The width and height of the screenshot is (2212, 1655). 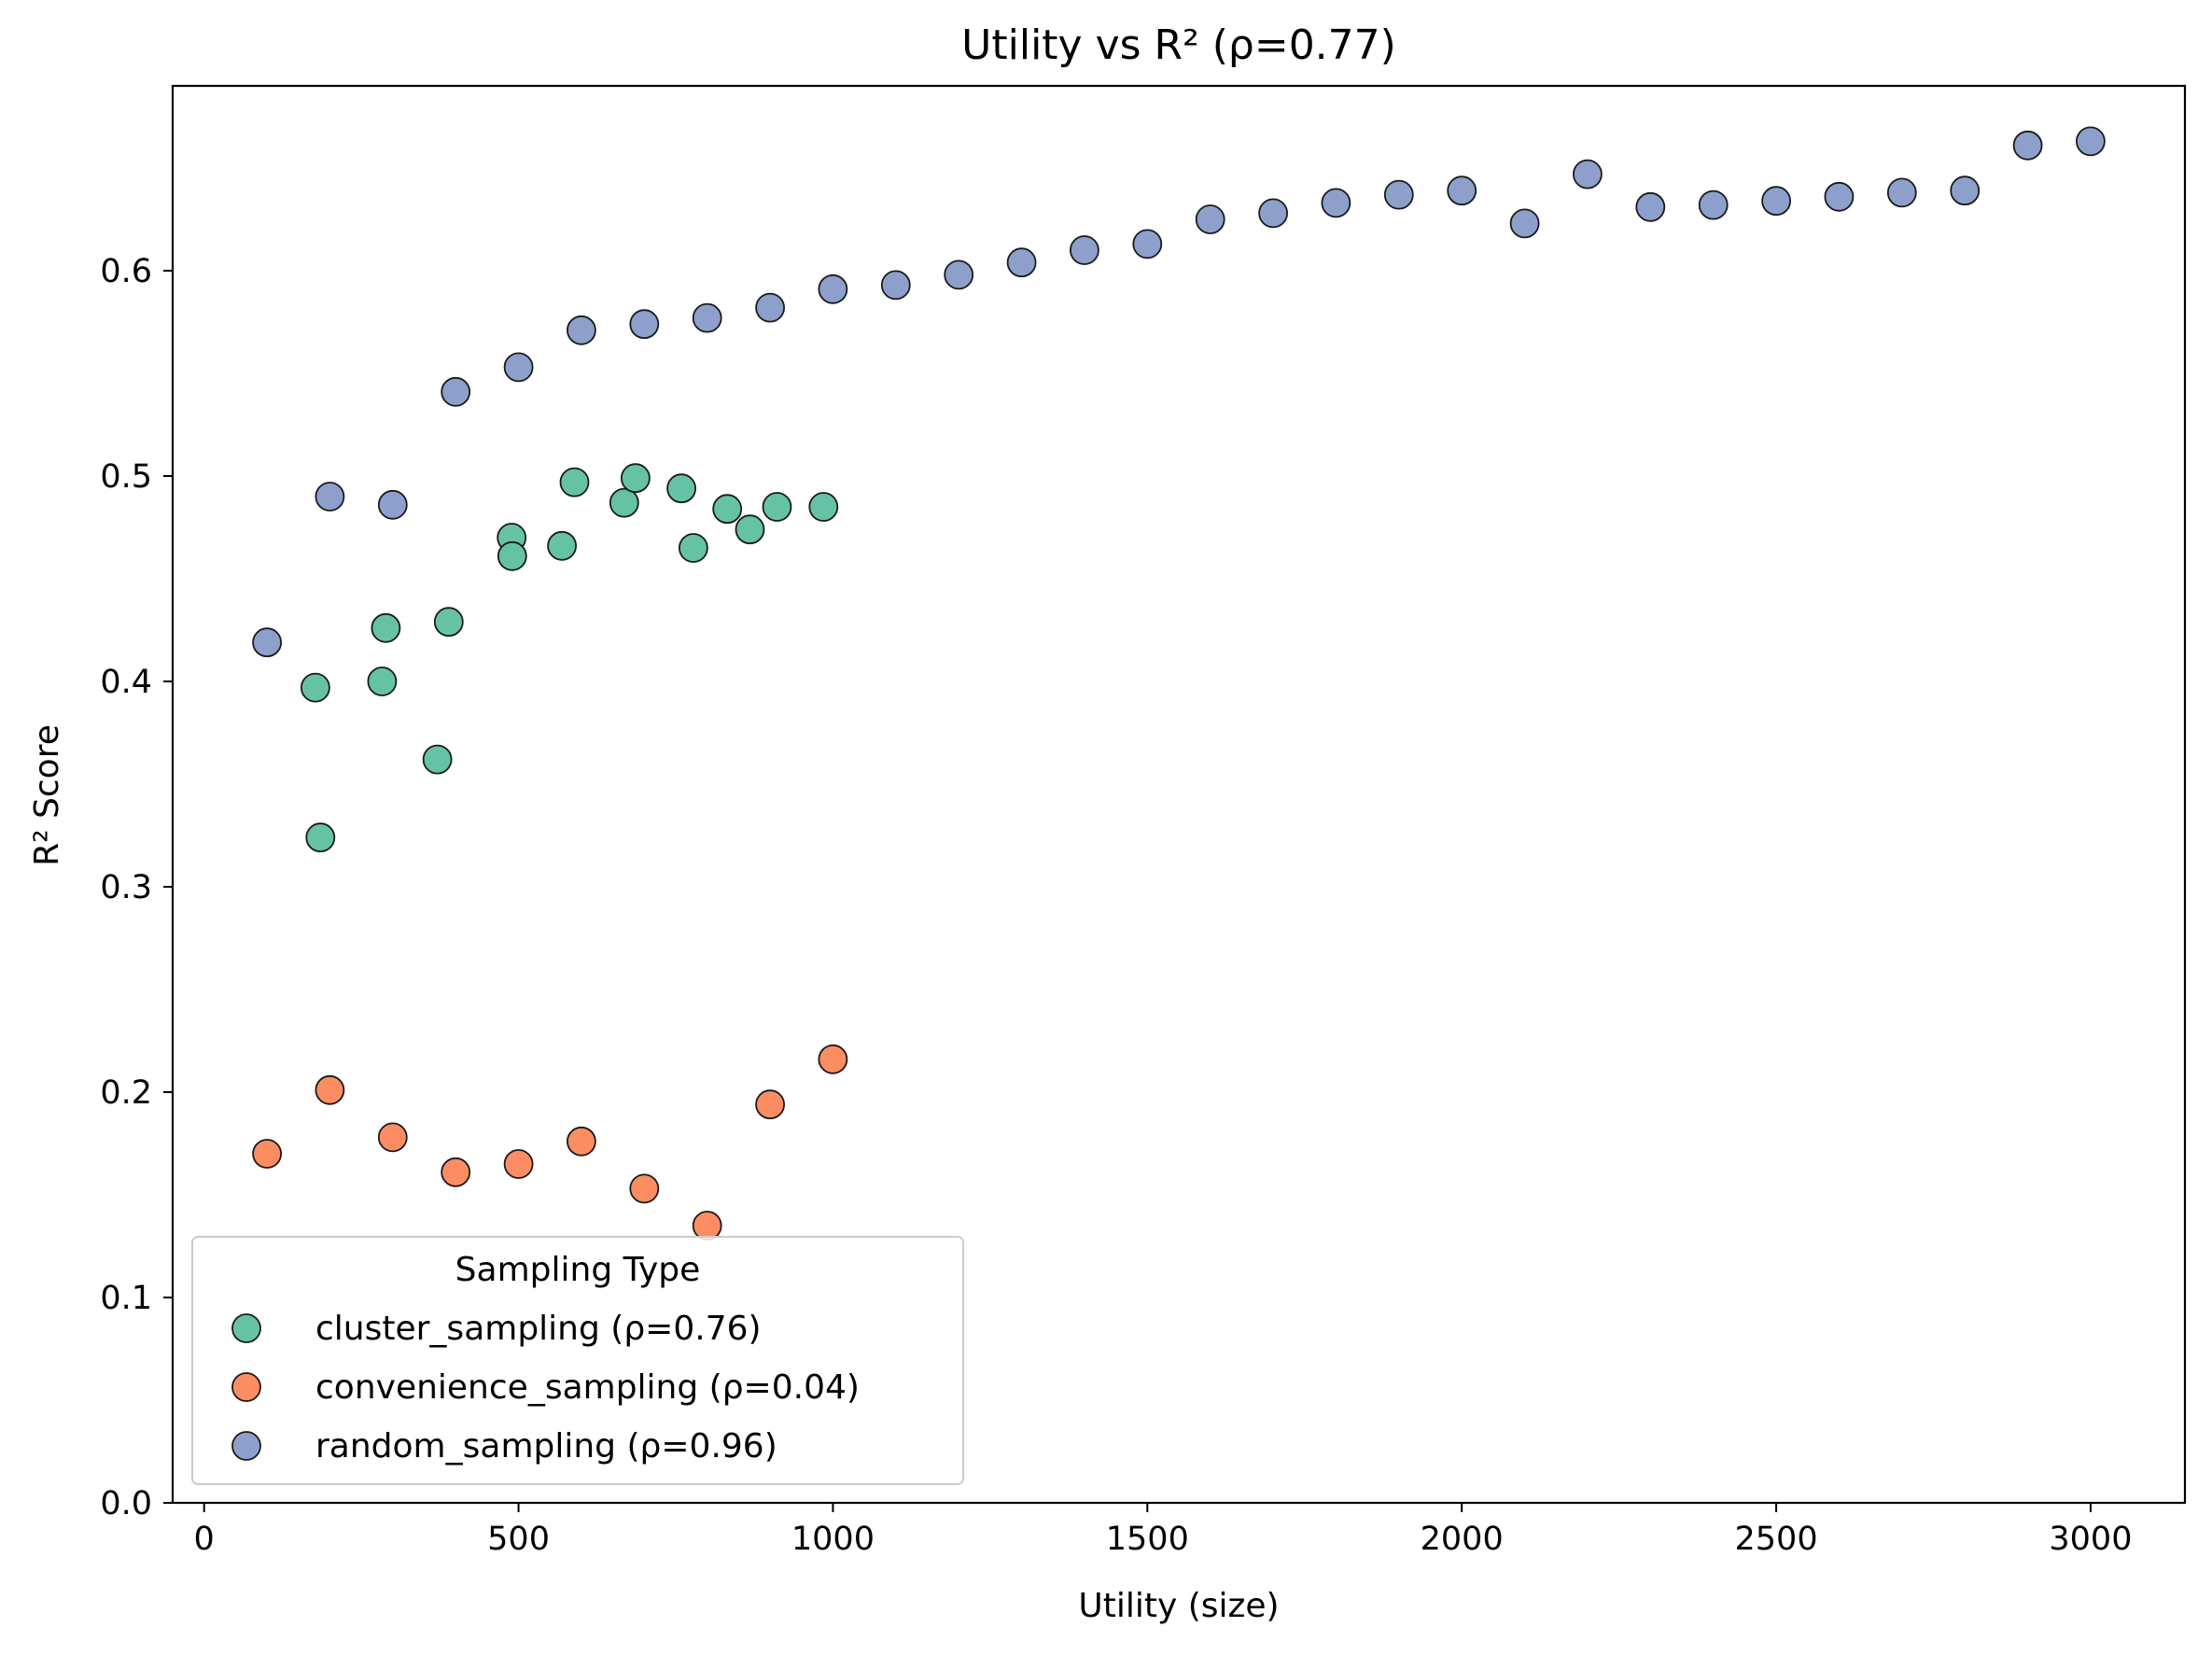 I want to click on legend-label: convenience_sampling (ρ=0.04), so click(x=587, y=1387).